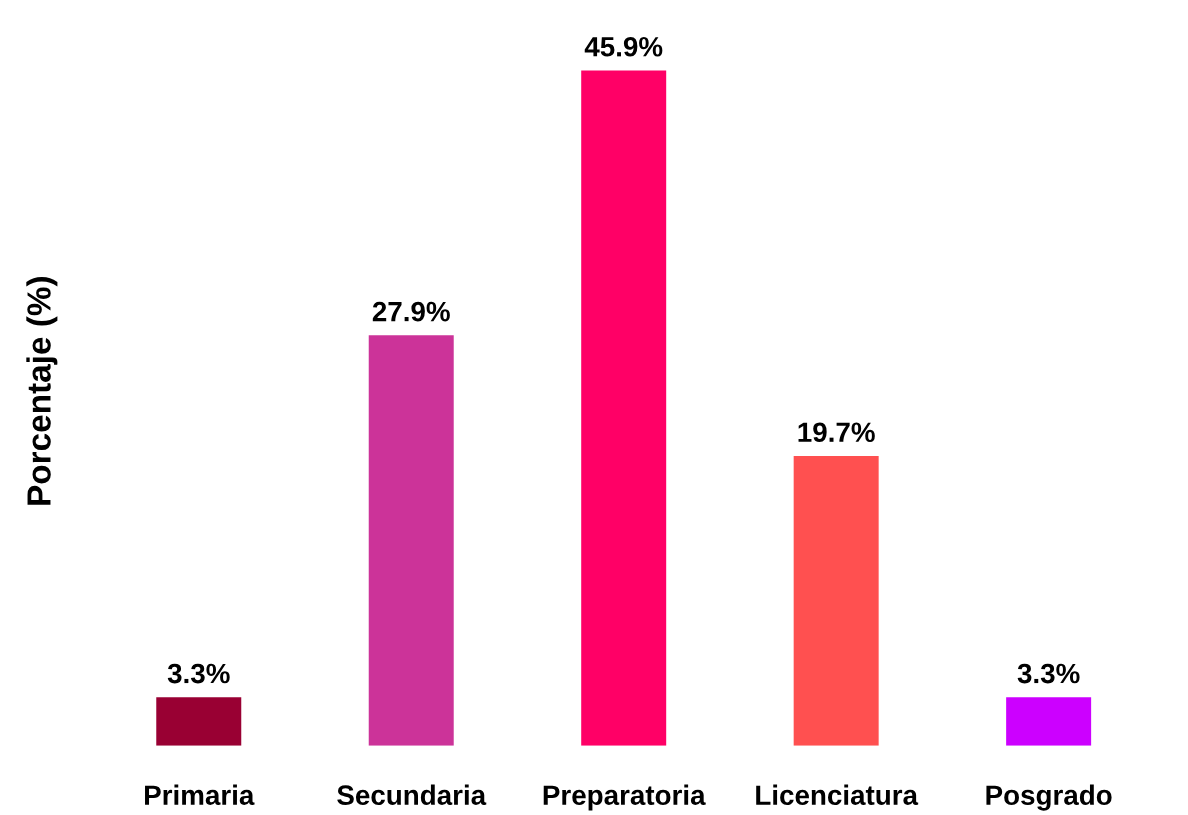  I want to click on x-tick-label: Preparatoria, so click(624, 797).